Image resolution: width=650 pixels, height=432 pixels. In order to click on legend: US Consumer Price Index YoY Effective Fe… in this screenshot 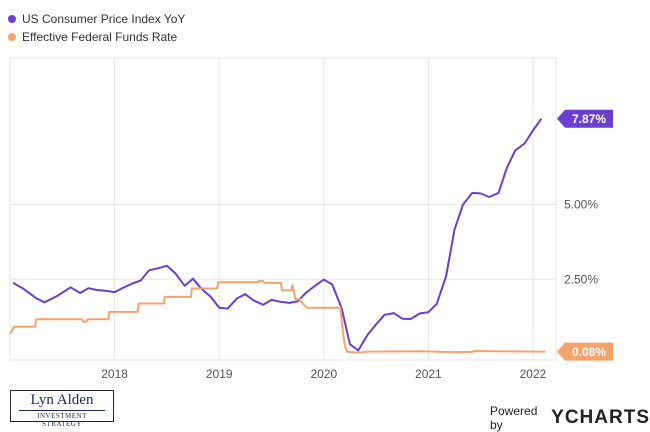, I will do `click(96, 28)`.